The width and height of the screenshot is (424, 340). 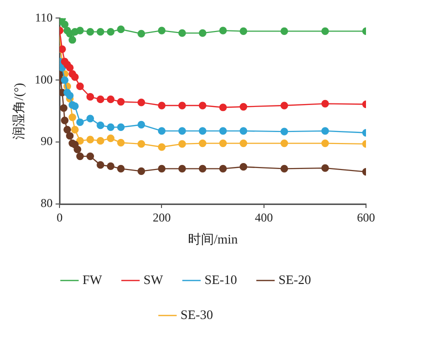 I want to click on y-tick-label: 110, so click(x=44, y=17).